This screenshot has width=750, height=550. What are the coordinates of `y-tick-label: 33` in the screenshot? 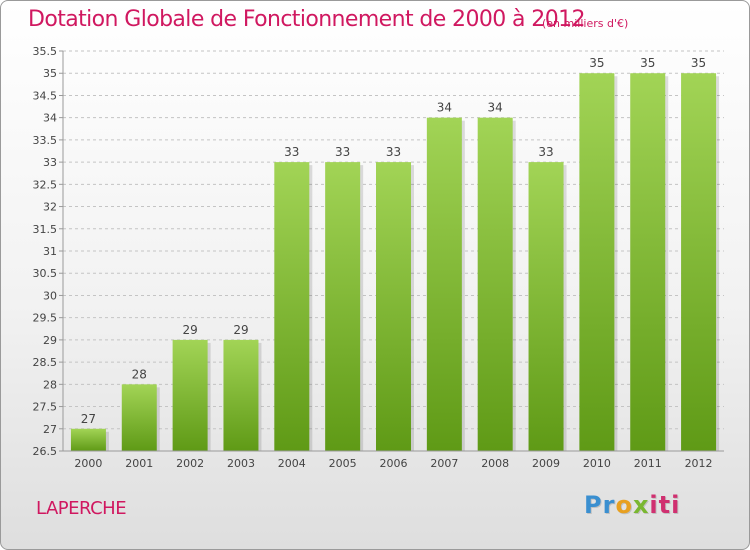 It's located at (50, 162).